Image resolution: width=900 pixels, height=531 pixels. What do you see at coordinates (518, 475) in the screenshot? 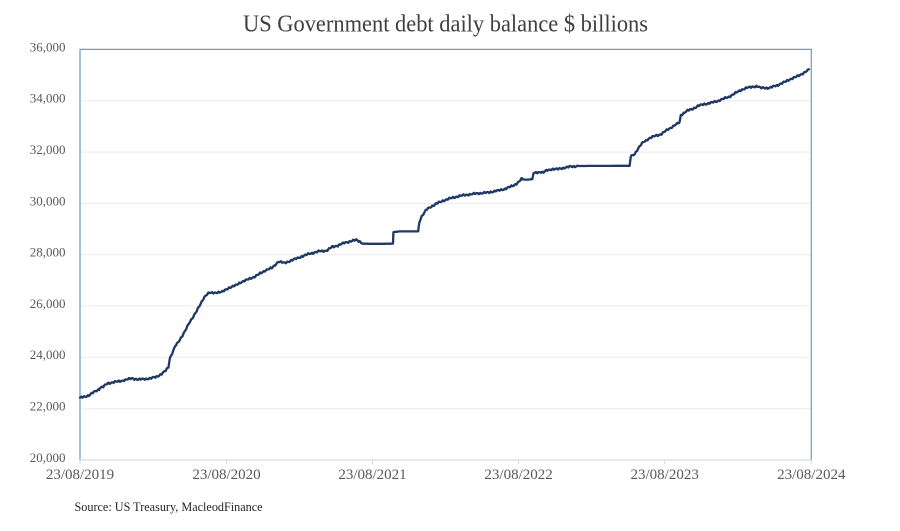
I see `svg-text: 23/08/2022` at bounding box center [518, 475].